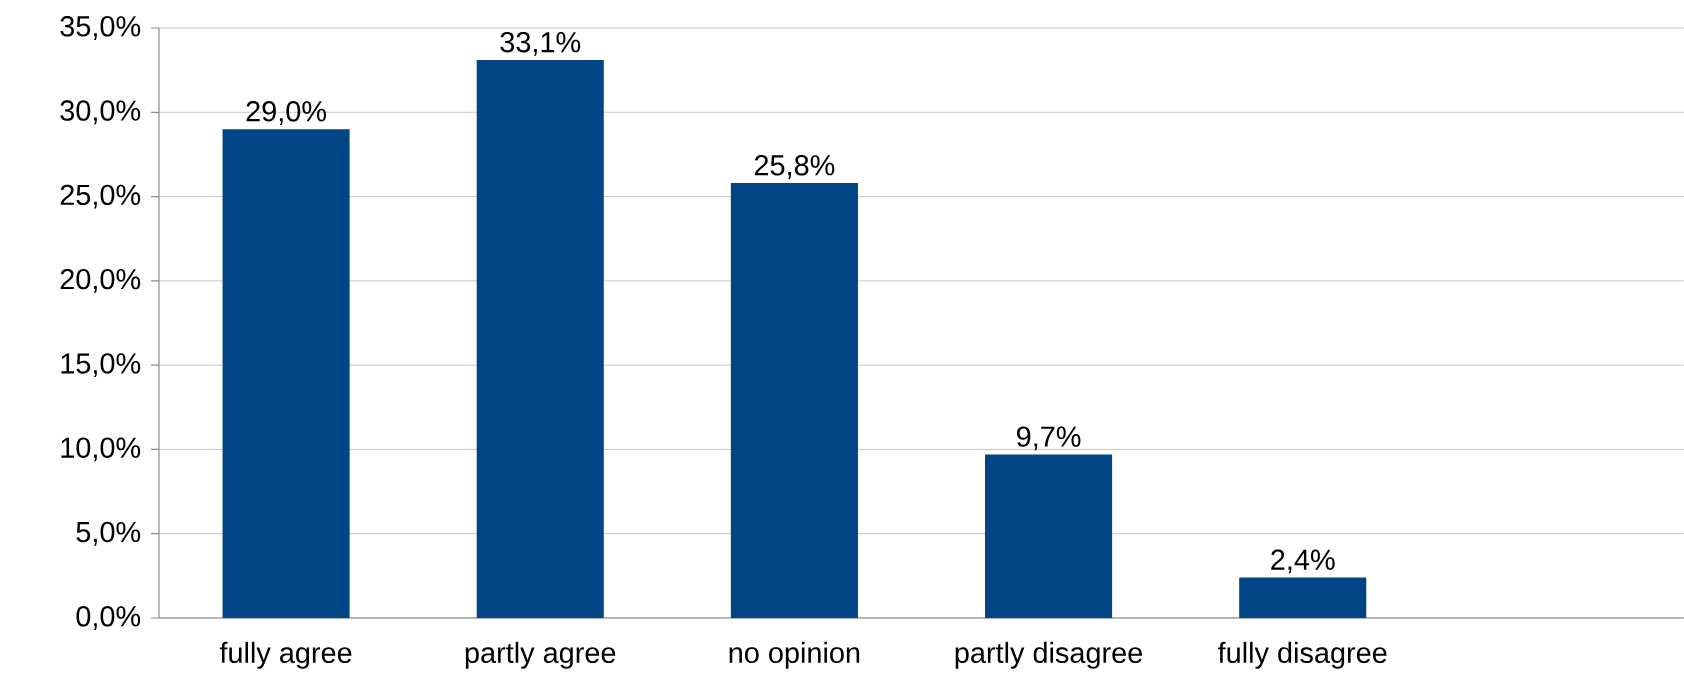 The height and width of the screenshot is (685, 1684). I want to click on x-tick-label: partly agree, so click(540, 655).